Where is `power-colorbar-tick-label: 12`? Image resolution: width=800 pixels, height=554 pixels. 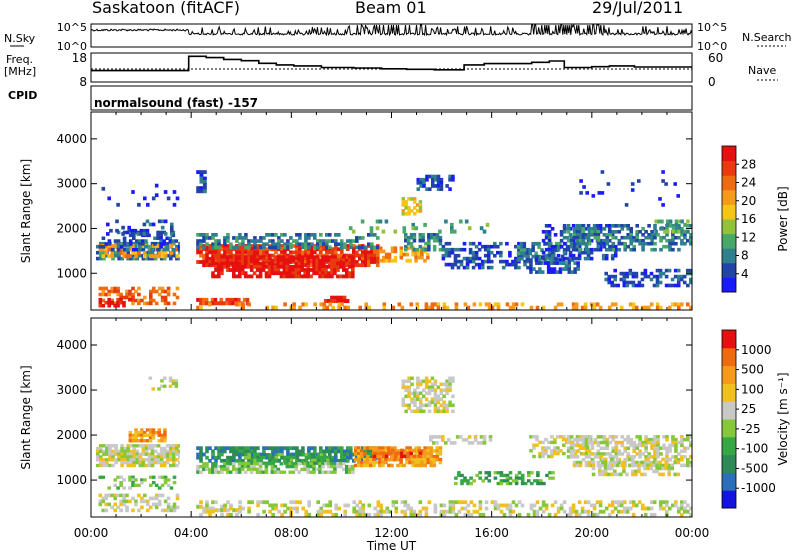 power-colorbar-tick-label: 12 is located at coordinates (748, 237).